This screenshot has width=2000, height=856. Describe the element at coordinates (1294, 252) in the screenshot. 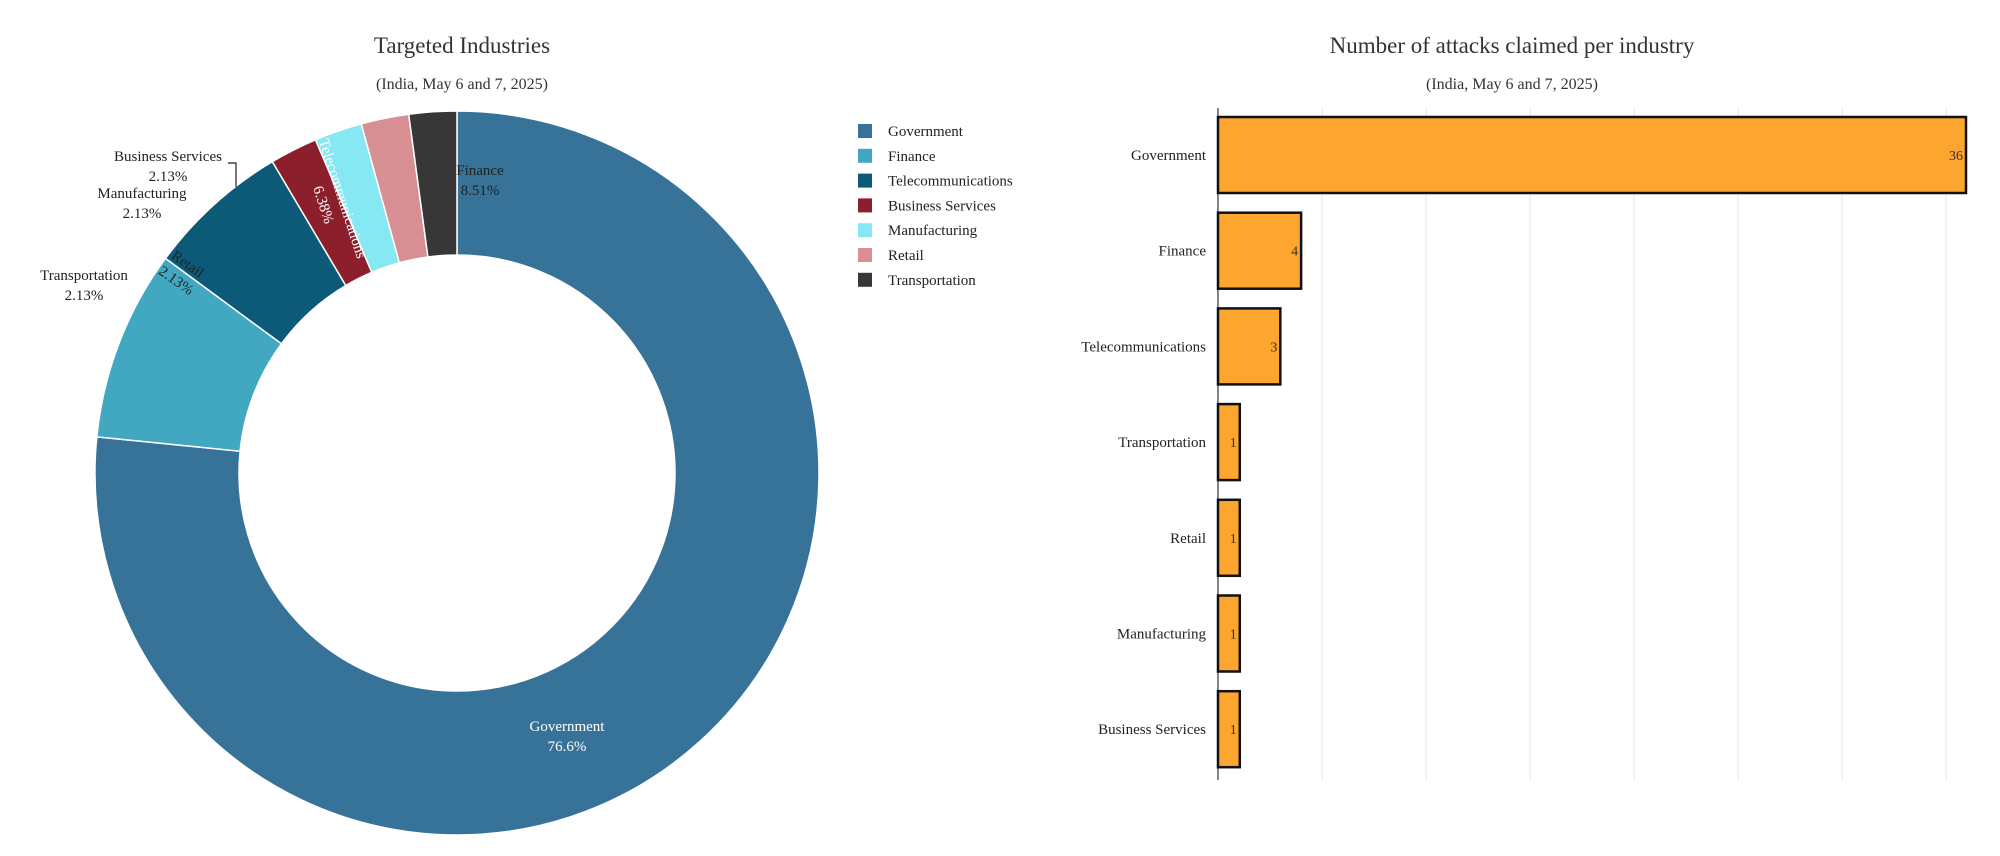

I see `bar-value-finance: 4` at that location.